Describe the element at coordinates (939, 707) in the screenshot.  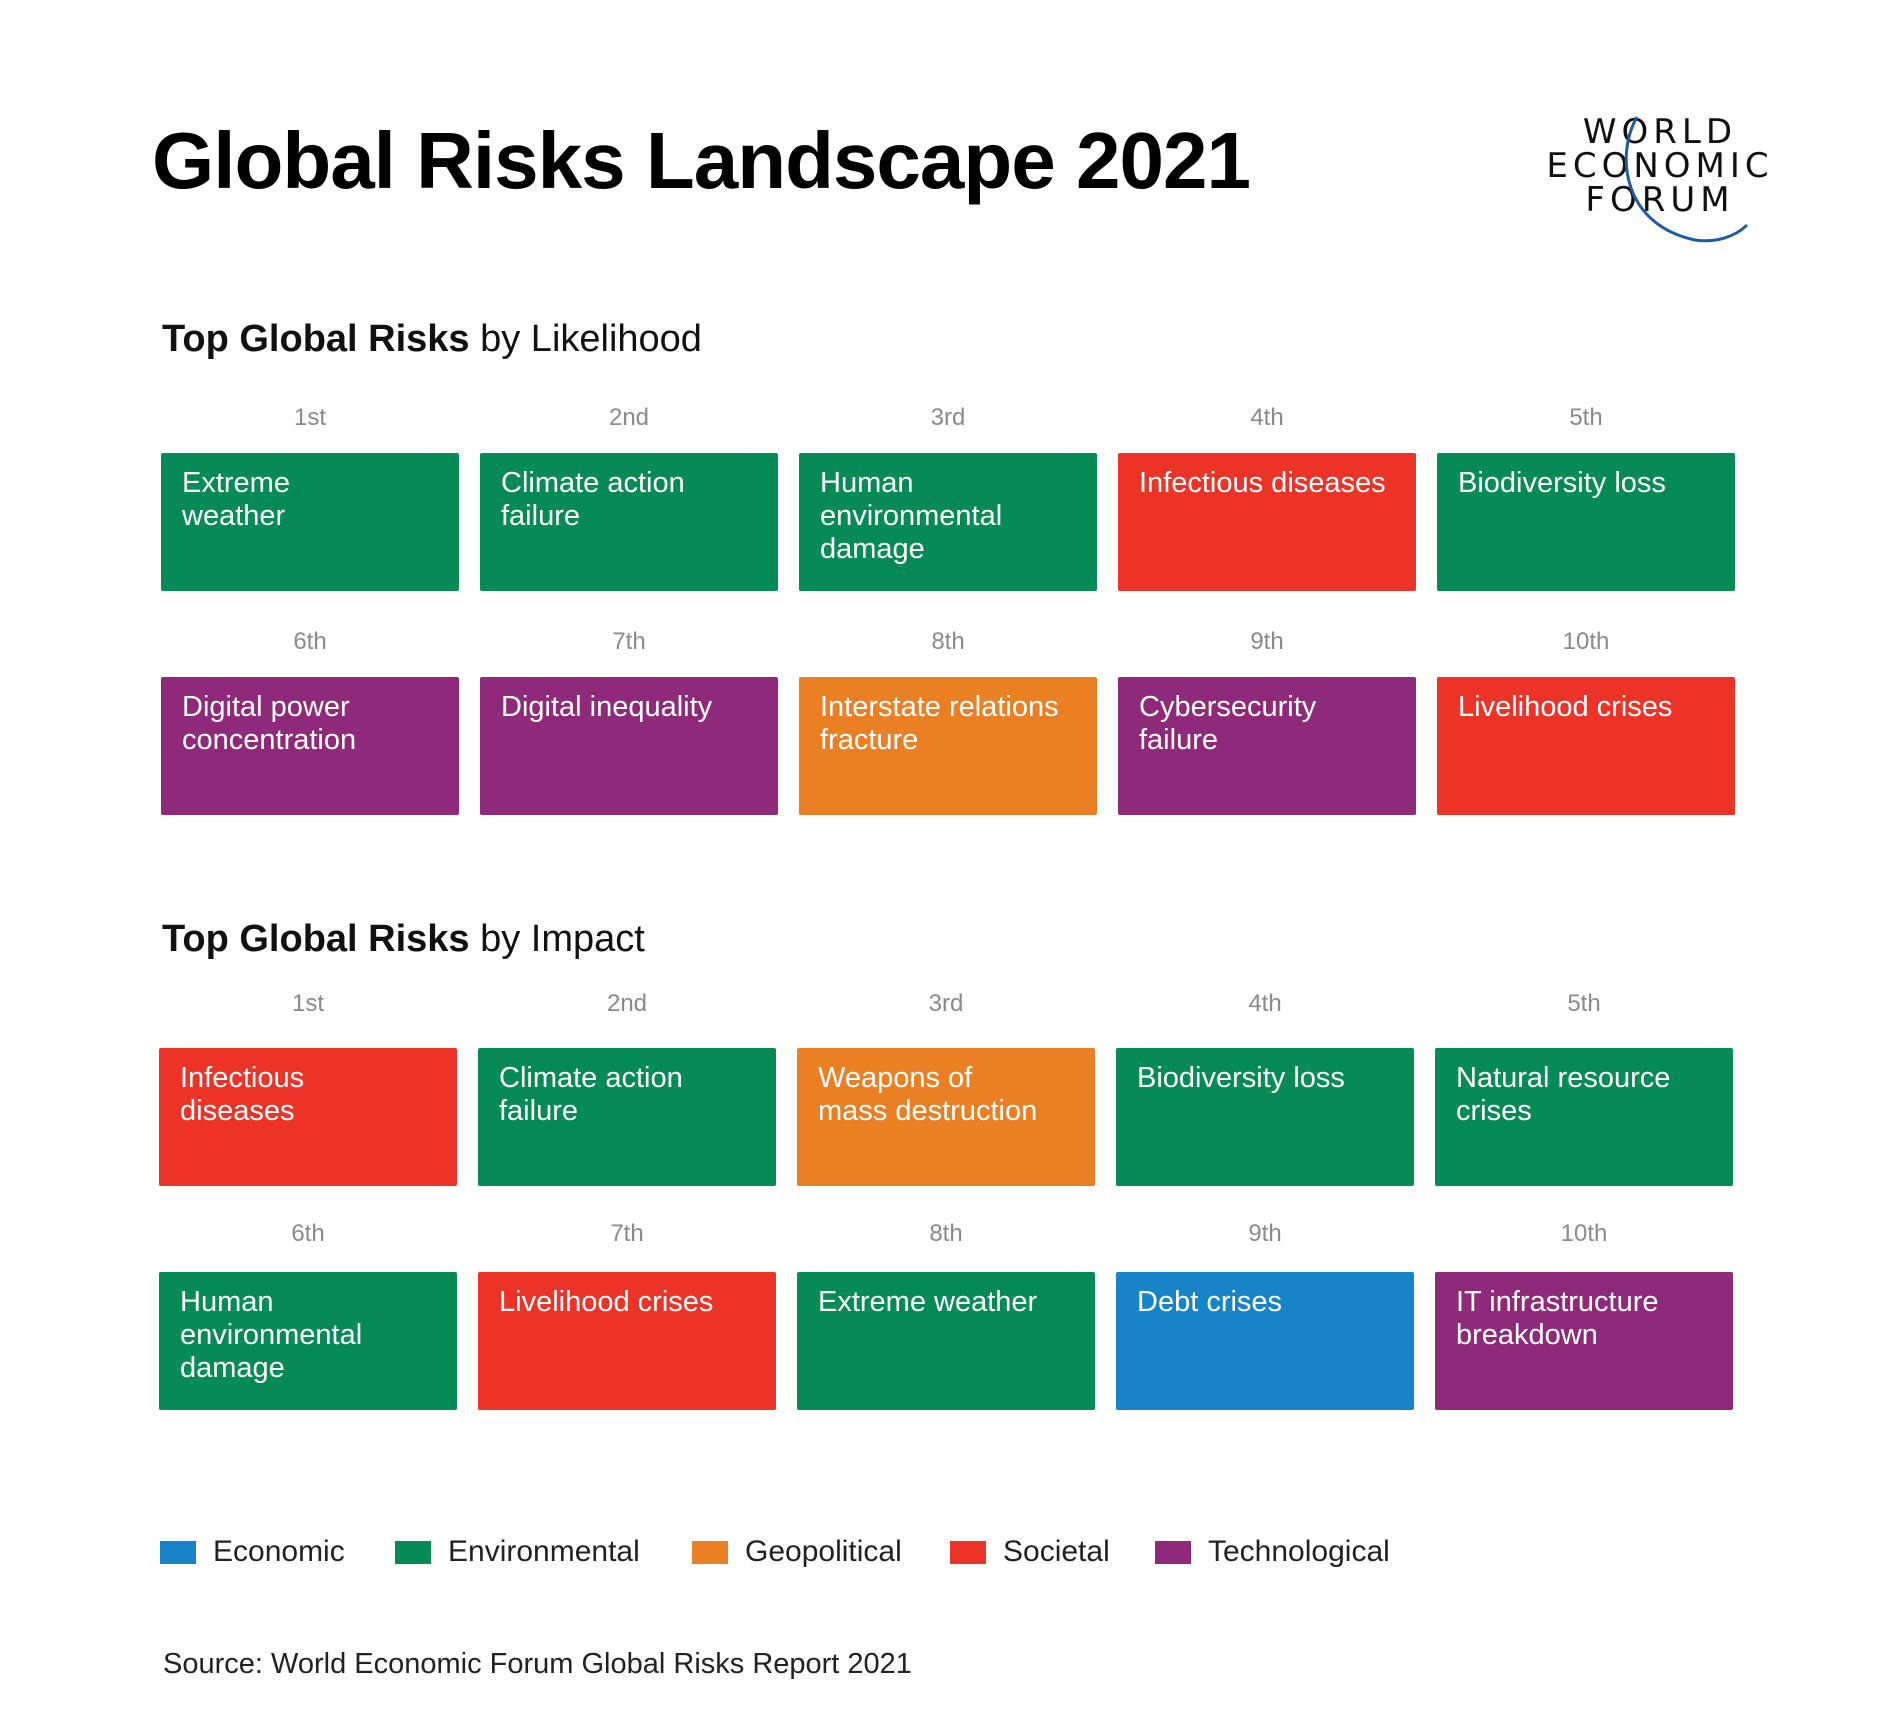
I see `risk-label-line: Interstate relations` at that location.